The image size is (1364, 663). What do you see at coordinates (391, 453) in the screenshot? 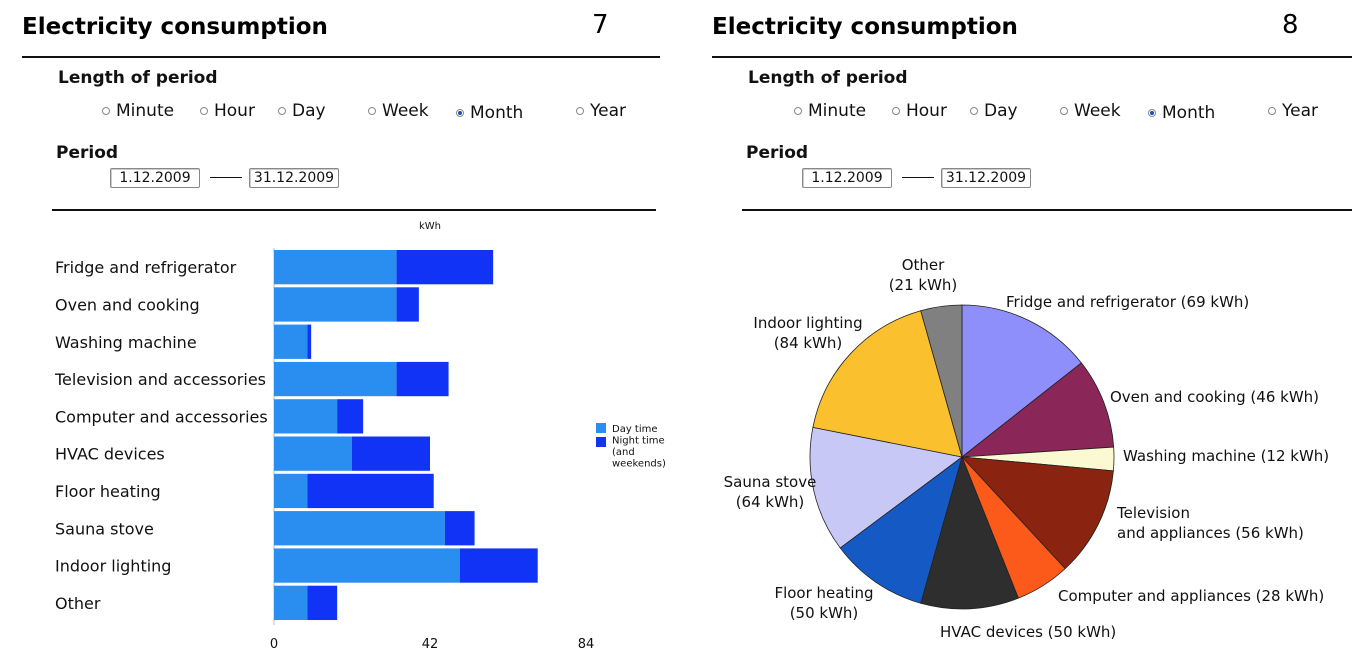
I see `bar-hvac-devices-night` at bounding box center [391, 453].